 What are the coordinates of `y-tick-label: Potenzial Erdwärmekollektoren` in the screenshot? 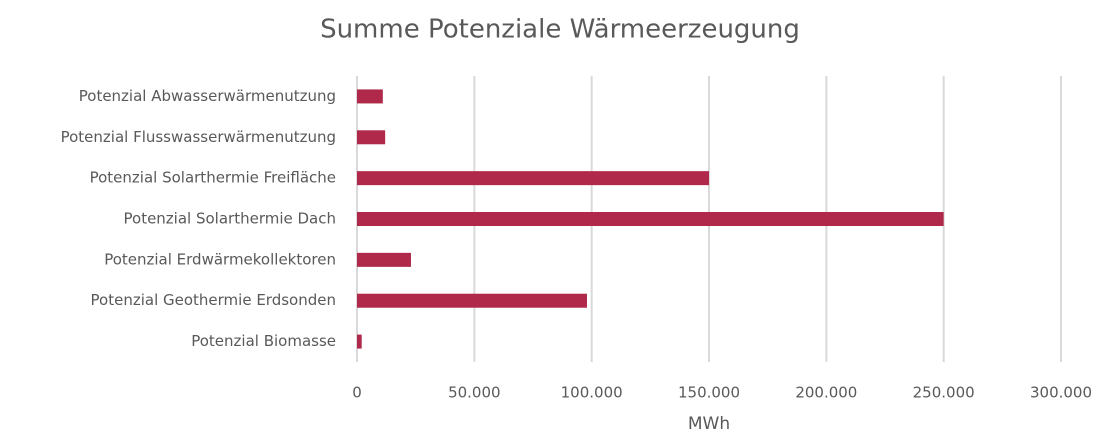 It's located at (220, 259).